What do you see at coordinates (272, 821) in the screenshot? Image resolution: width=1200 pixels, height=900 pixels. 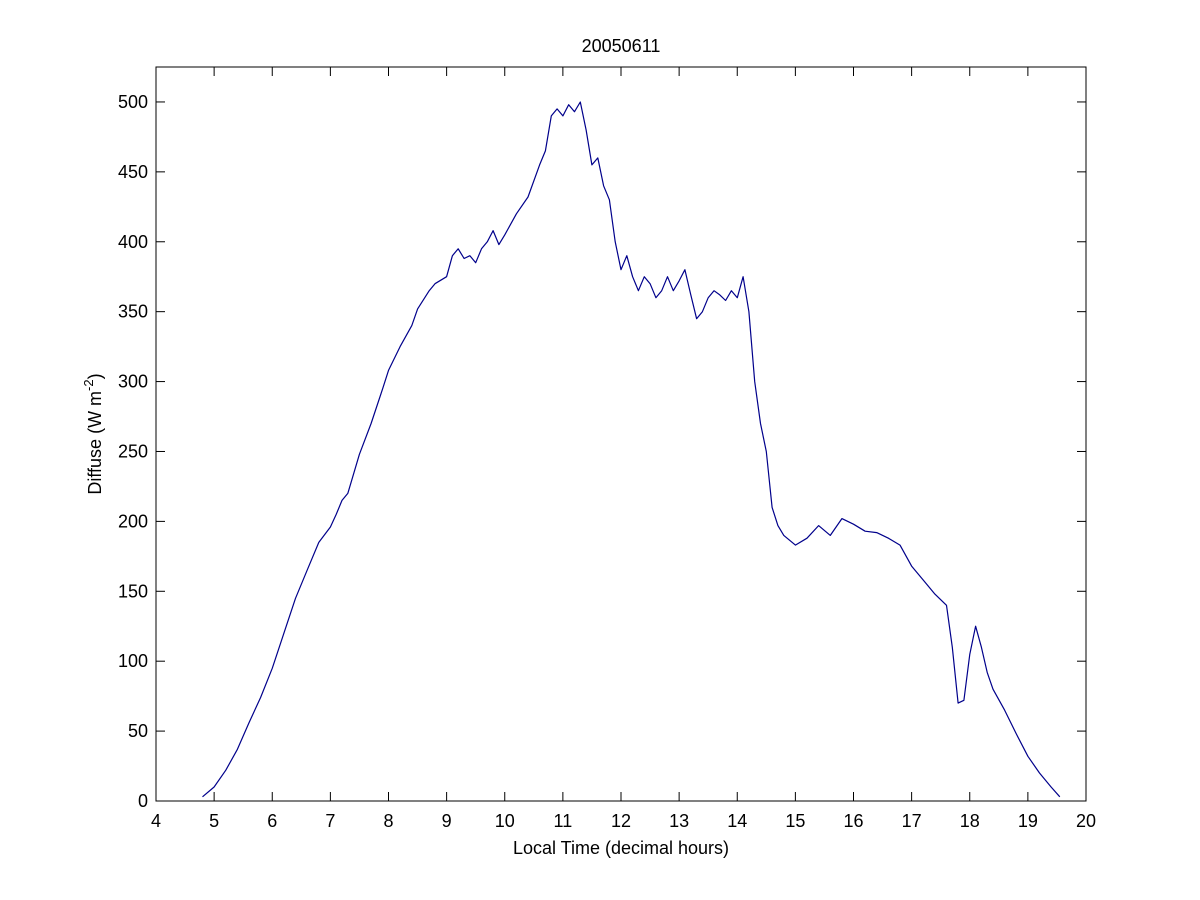 I see `x-tick-label: 6` at bounding box center [272, 821].